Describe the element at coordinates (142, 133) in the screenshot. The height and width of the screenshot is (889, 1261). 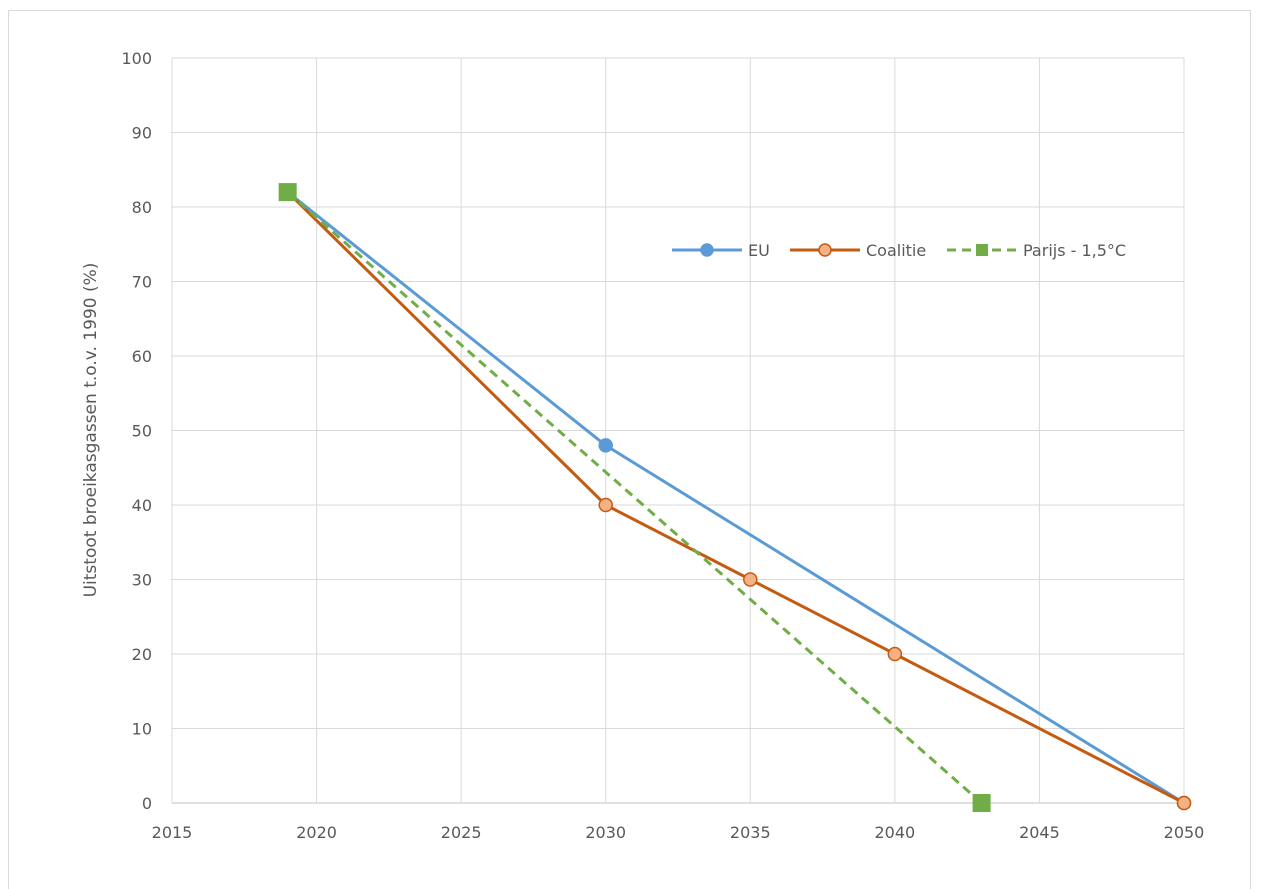
I see `y-tick-label: 90` at that location.